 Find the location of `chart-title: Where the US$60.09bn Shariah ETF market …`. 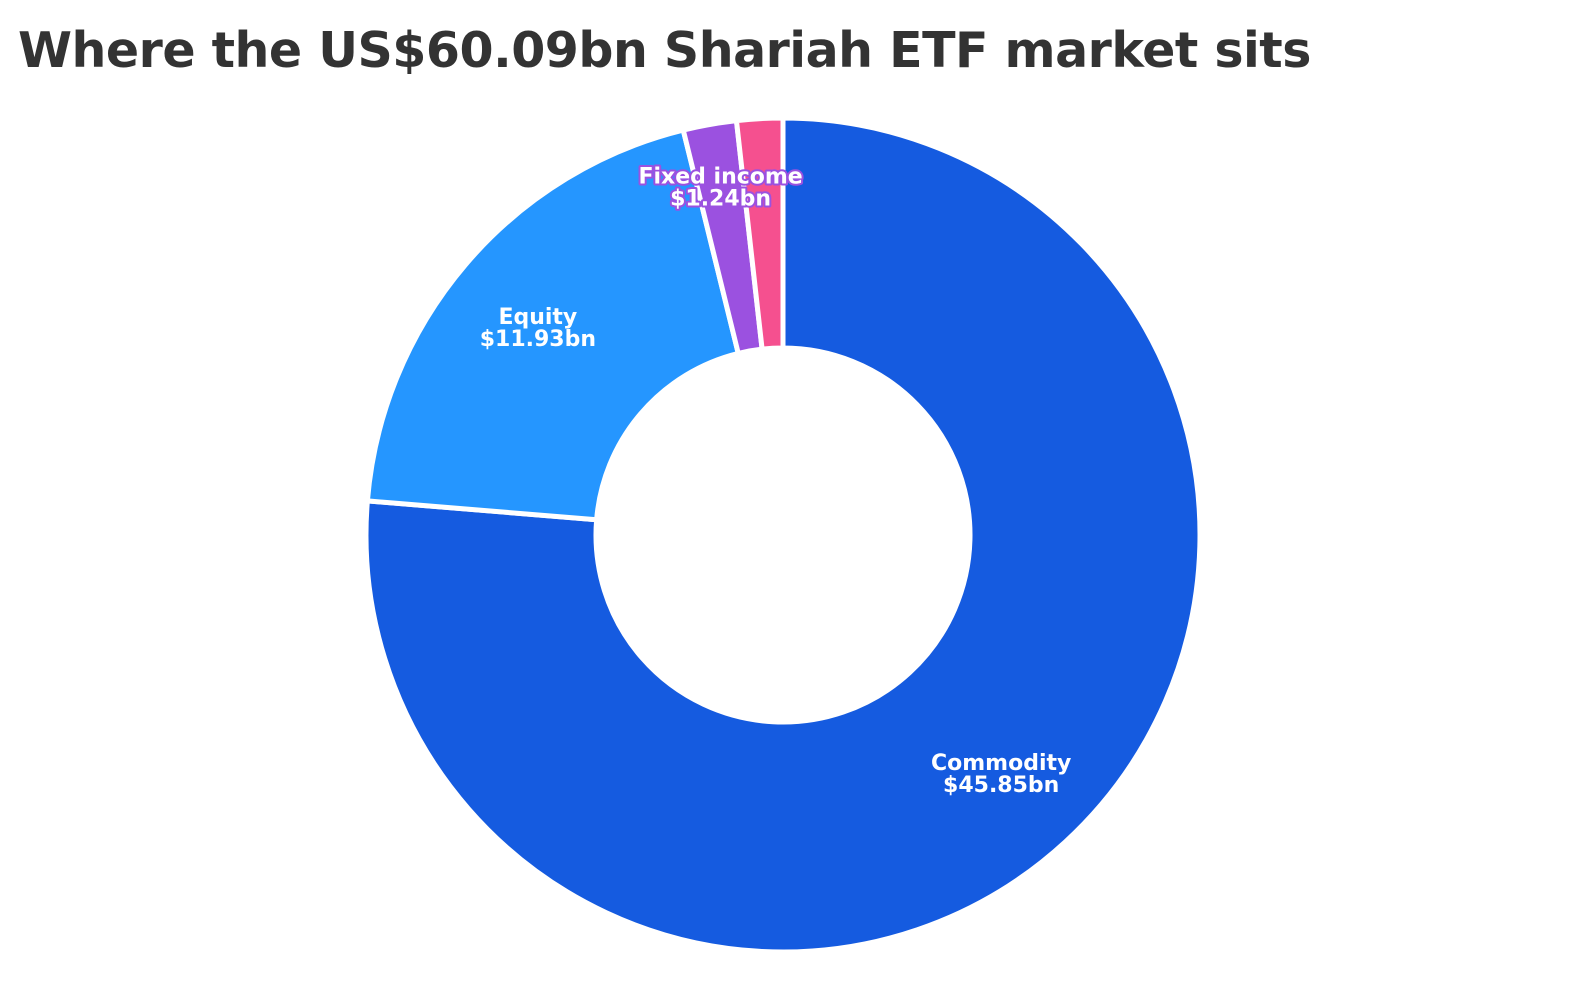

chart-title: Where the US$60.09bn Shariah ETF market … is located at coordinates (664, 50).